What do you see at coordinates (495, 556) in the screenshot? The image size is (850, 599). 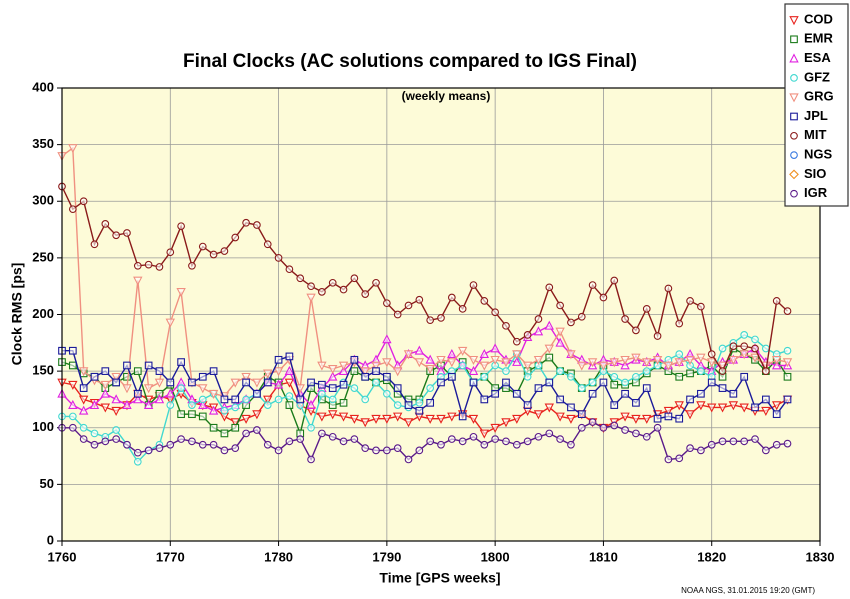 I see `x-tick-label: 1800` at bounding box center [495, 556].